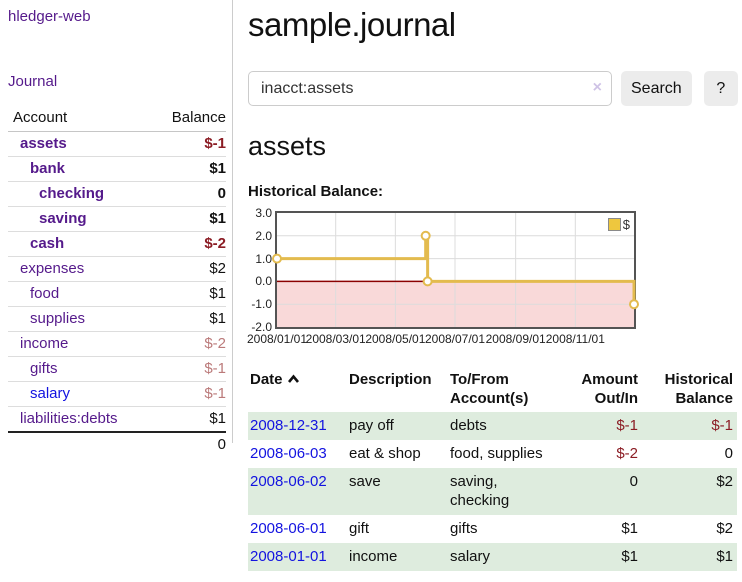  What do you see at coordinates (288, 528) in the screenshot?
I see `transaction-date-link: 2008-06-01` at bounding box center [288, 528].